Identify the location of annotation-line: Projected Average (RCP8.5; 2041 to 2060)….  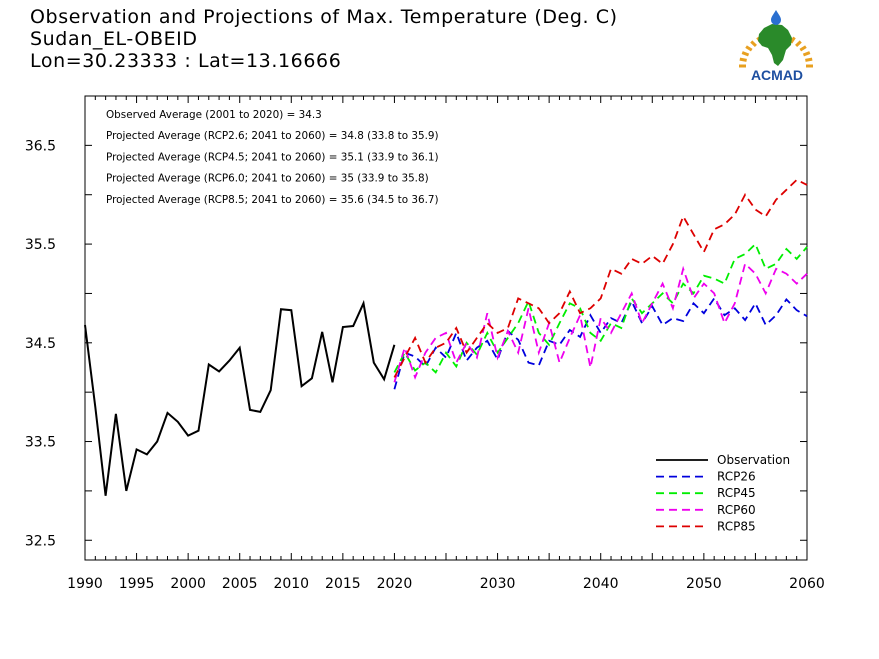
(272, 200).